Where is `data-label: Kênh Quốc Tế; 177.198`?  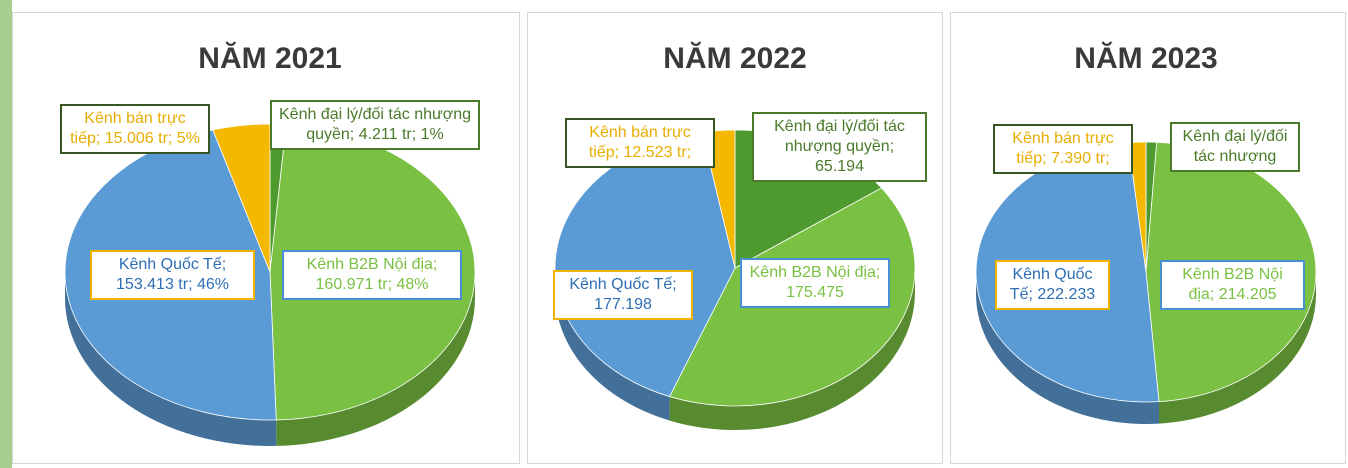
data-label: Kênh Quốc Tế; 177.198 is located at coordinates (623, 295).